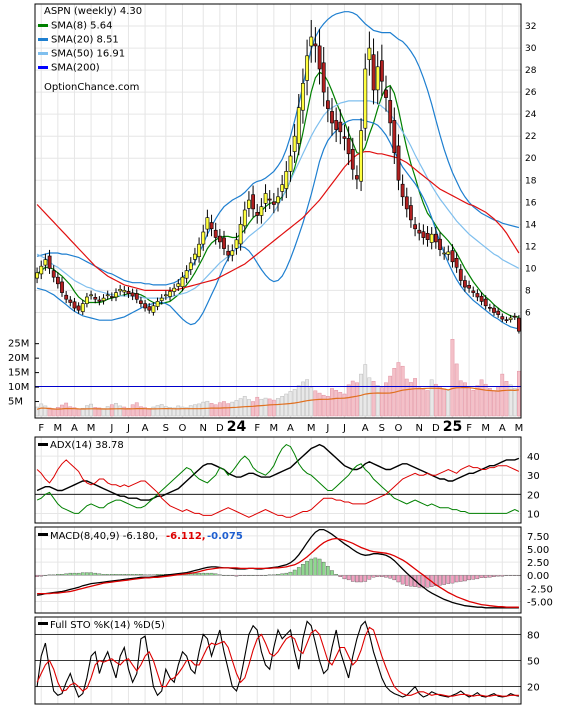 This screenshot has height=706, width=566. I want to click on macd-tick-label: 7.50, so click(538, 537).